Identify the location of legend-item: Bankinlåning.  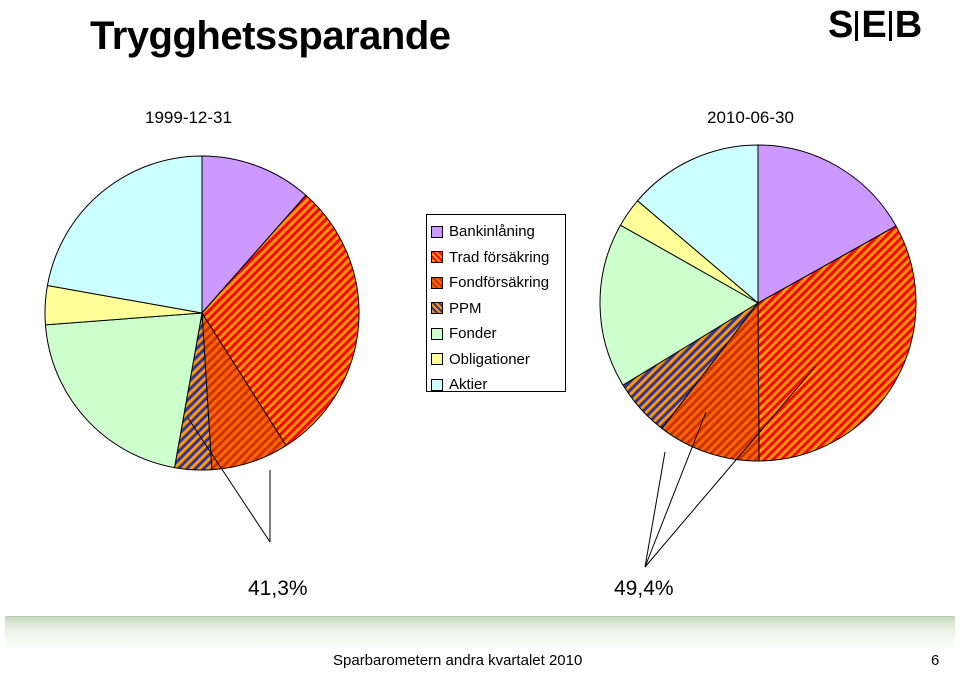
(498, 232).